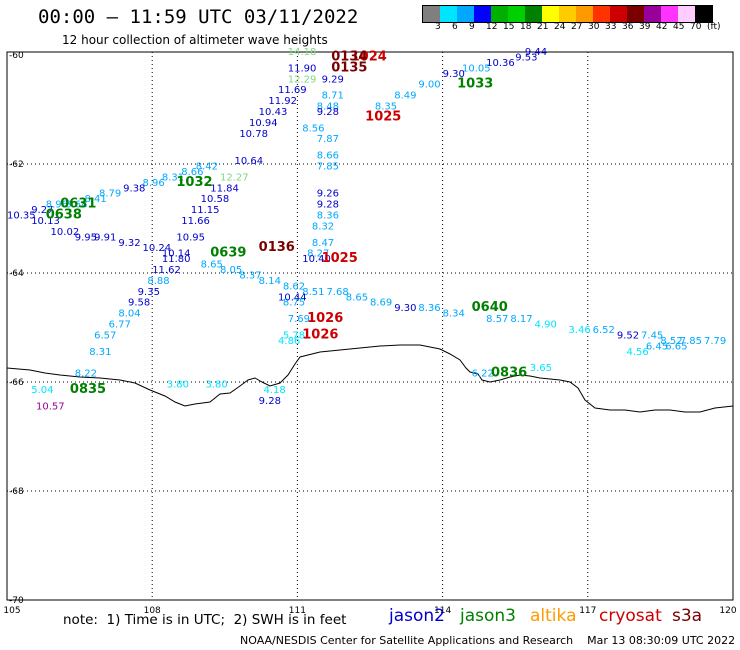 This screenshot has width=740, height=650. I want to click on swh-value: 10.57, so click(50, 406).